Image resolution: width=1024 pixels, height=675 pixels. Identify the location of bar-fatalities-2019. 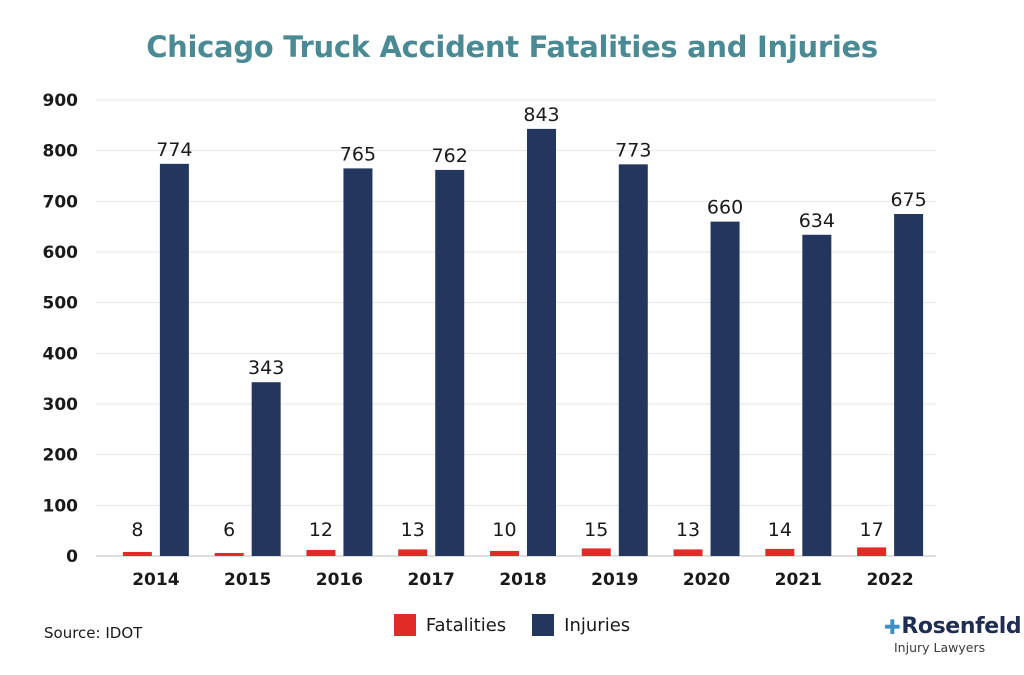
(596, 552).